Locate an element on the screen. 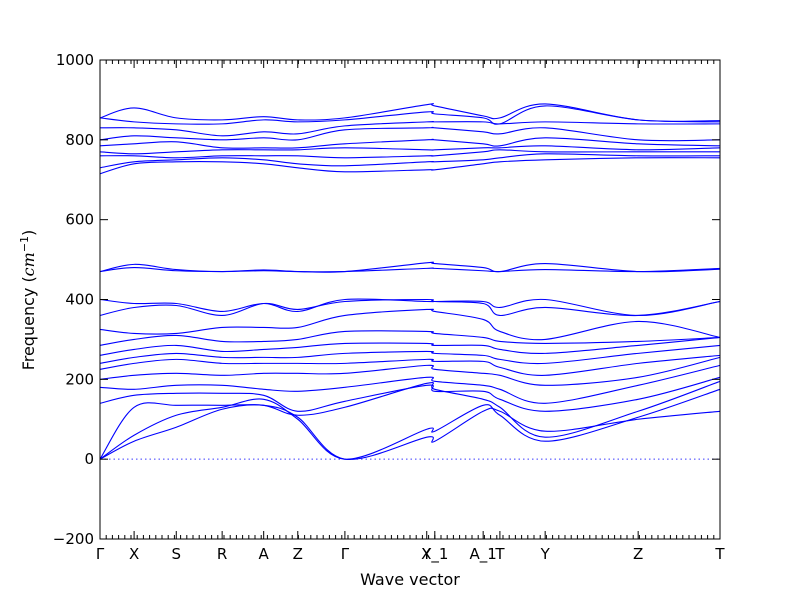 The height and width of the screenshot is (600, 800). x-tick-label-8: X_1 is located at coordinates (434, 554).